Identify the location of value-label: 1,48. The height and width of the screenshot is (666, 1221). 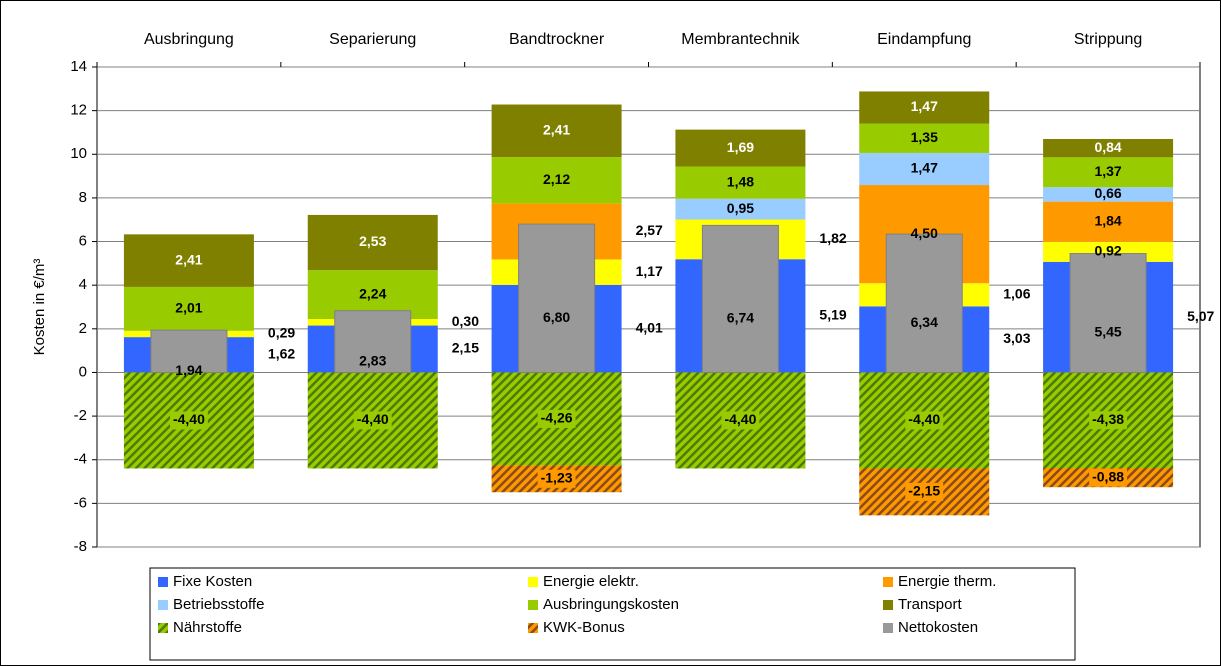
(740, 181).